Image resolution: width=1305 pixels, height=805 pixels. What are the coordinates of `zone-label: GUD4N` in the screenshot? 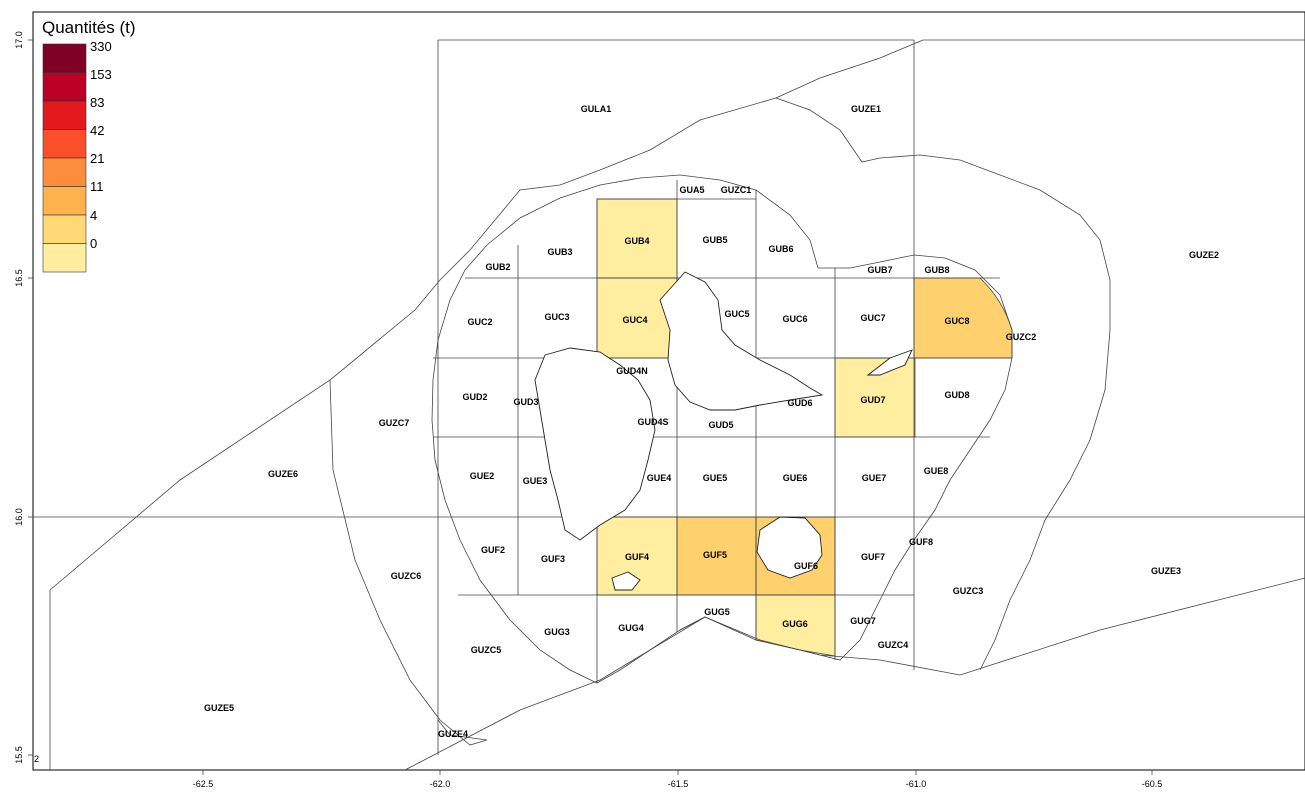 It's located at (632, 371).